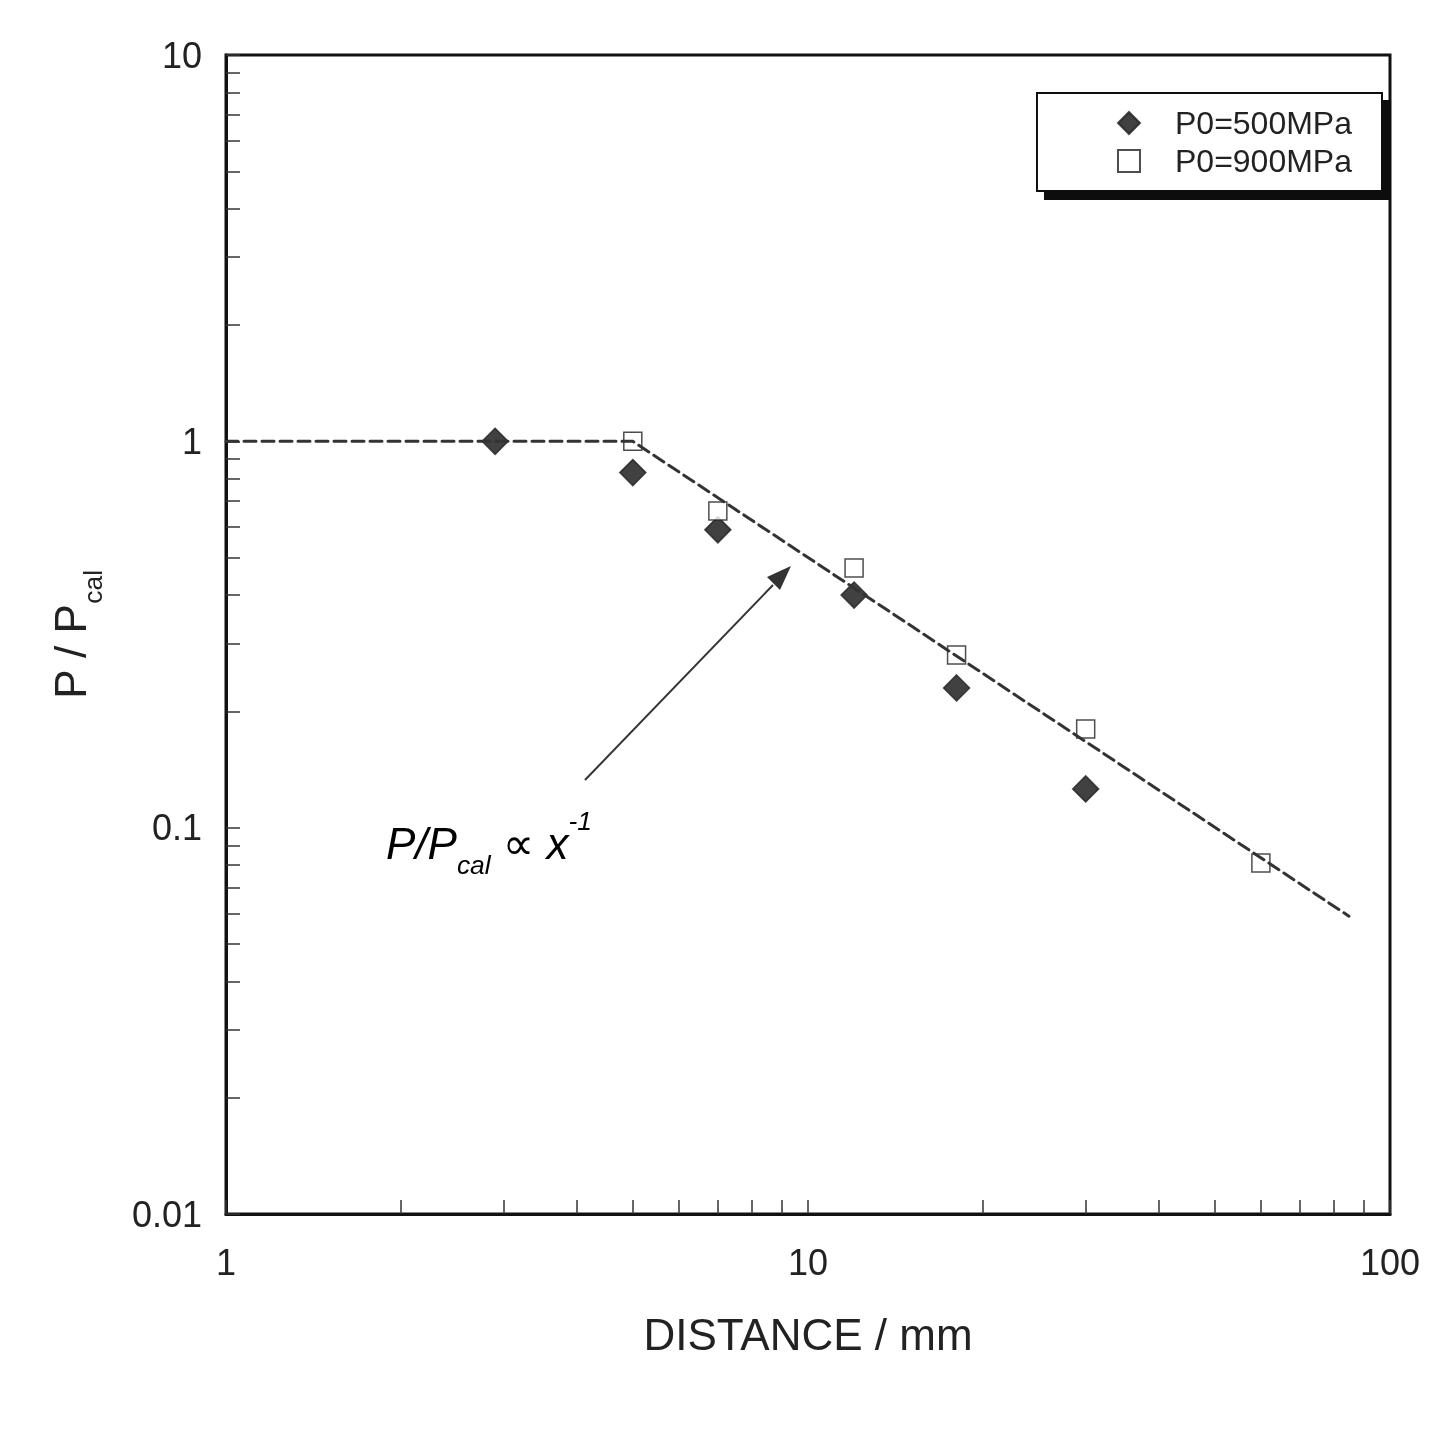  I want to click on legend-label: P0=900MPa, so click(1263, 161).